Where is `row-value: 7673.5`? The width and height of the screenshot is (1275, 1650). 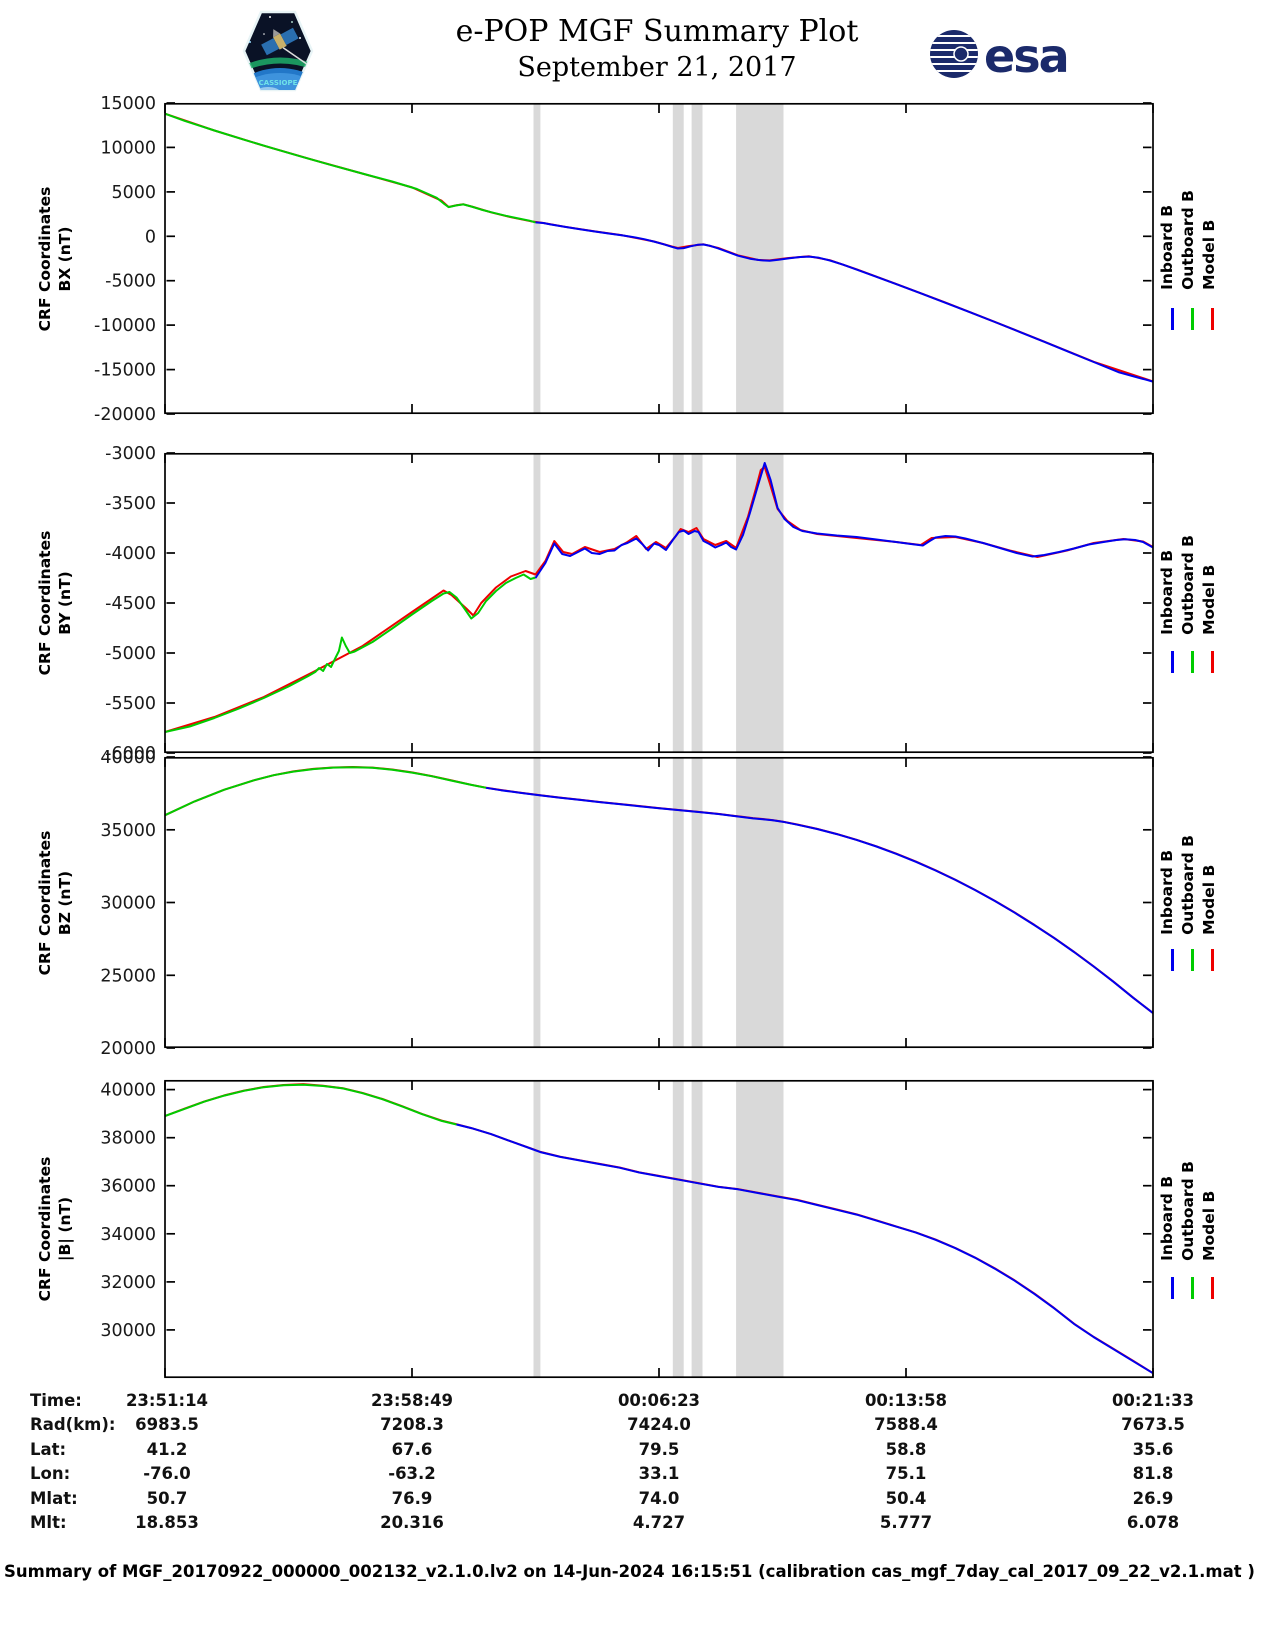 row-value: 7673.5 is located at coordinates (1153, 1425).